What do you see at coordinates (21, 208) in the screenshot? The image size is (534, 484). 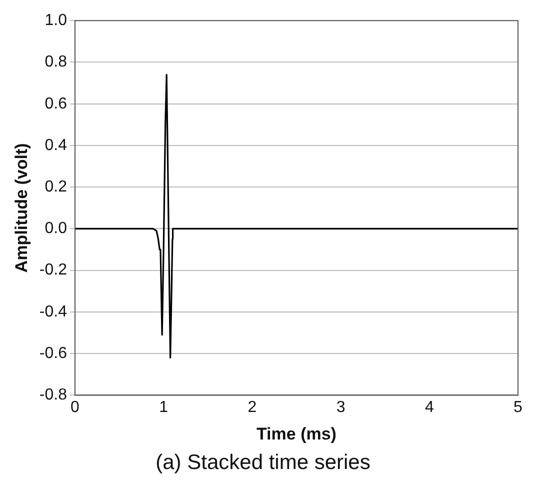 I see `y-axis-title: Amplitude (volt)` at bounding box center [21, 208].